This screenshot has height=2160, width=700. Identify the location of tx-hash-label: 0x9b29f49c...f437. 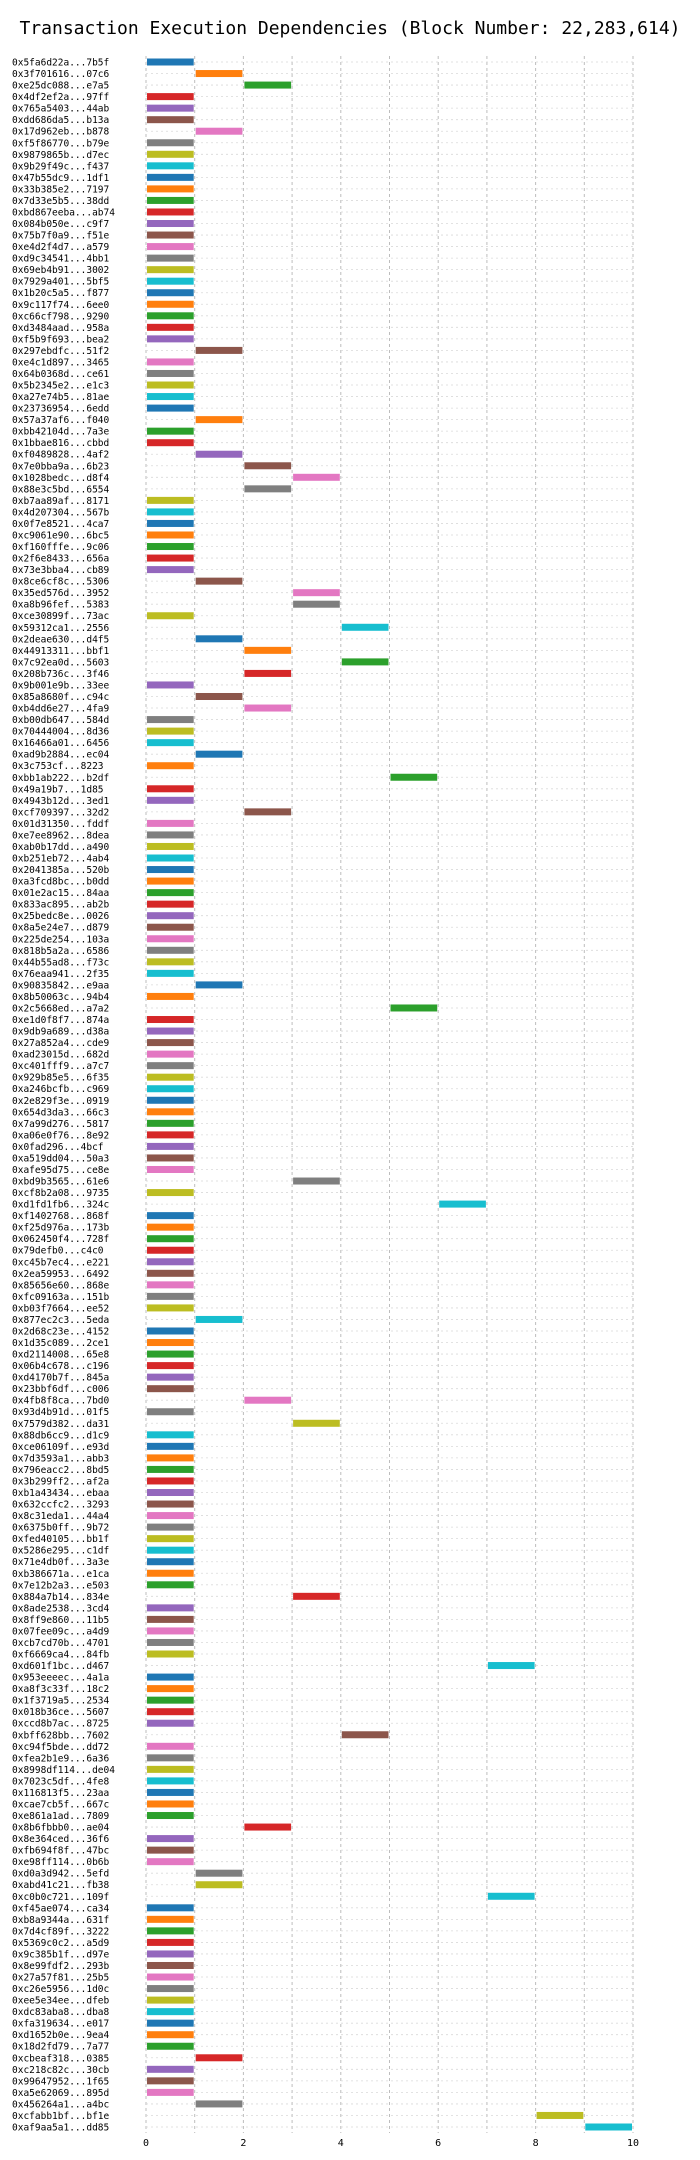
(60, 166).